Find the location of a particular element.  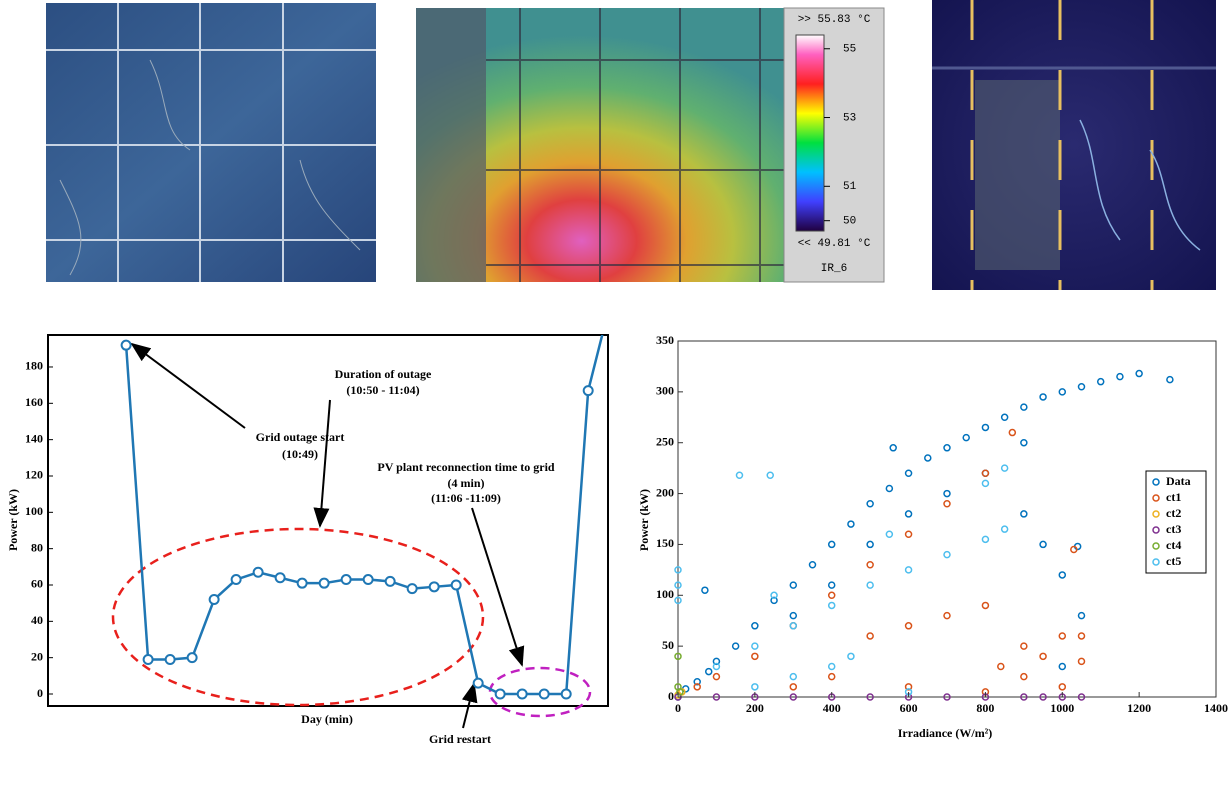

y-tick-label: 100 is located at coordinates (34, 511).